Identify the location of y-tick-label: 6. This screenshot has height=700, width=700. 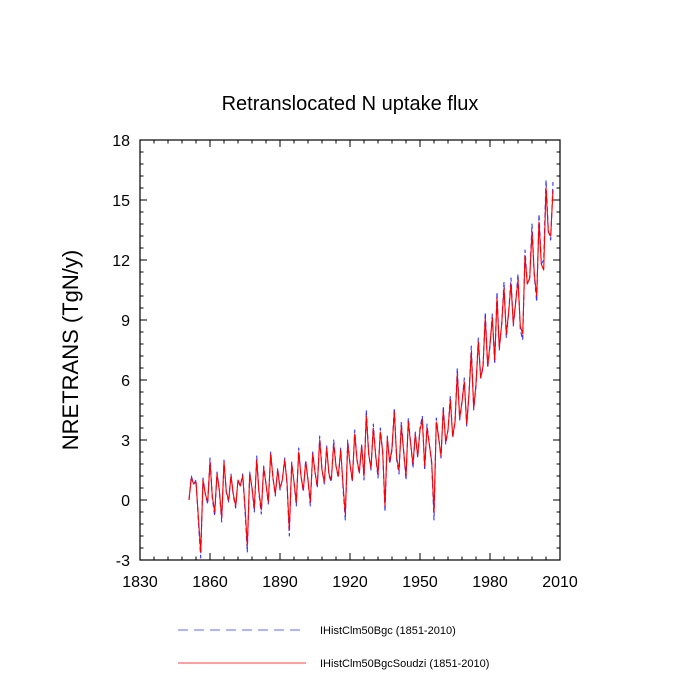
(125, 381).